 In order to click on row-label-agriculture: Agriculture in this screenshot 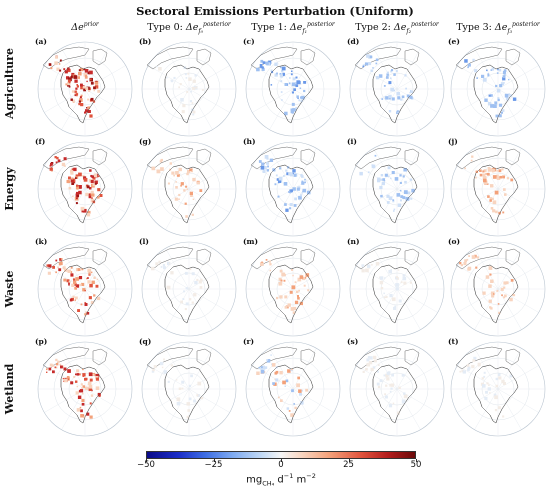, I will do `click(9, 83)`.